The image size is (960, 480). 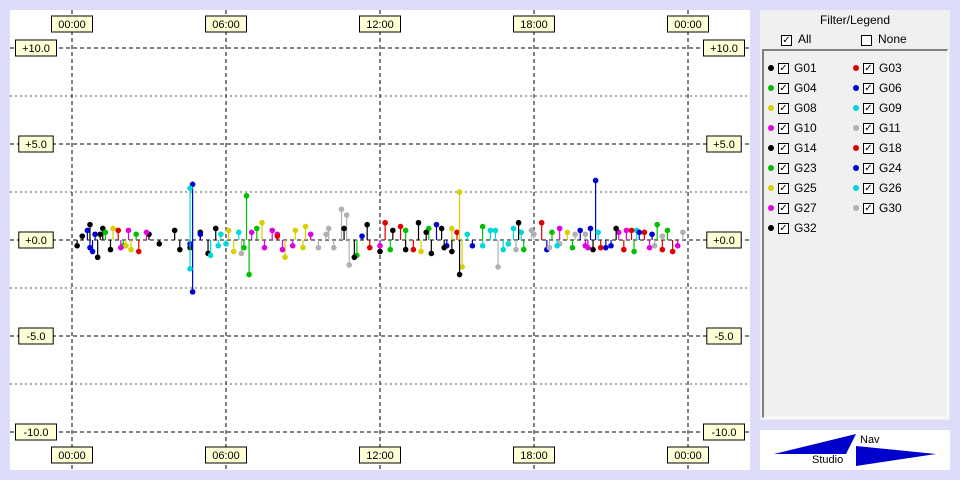 What do you see at coordinates (806, 109) in the screenshot?
I see `legend-item-g08: ✓ G08` at bounding box center [806, 109].